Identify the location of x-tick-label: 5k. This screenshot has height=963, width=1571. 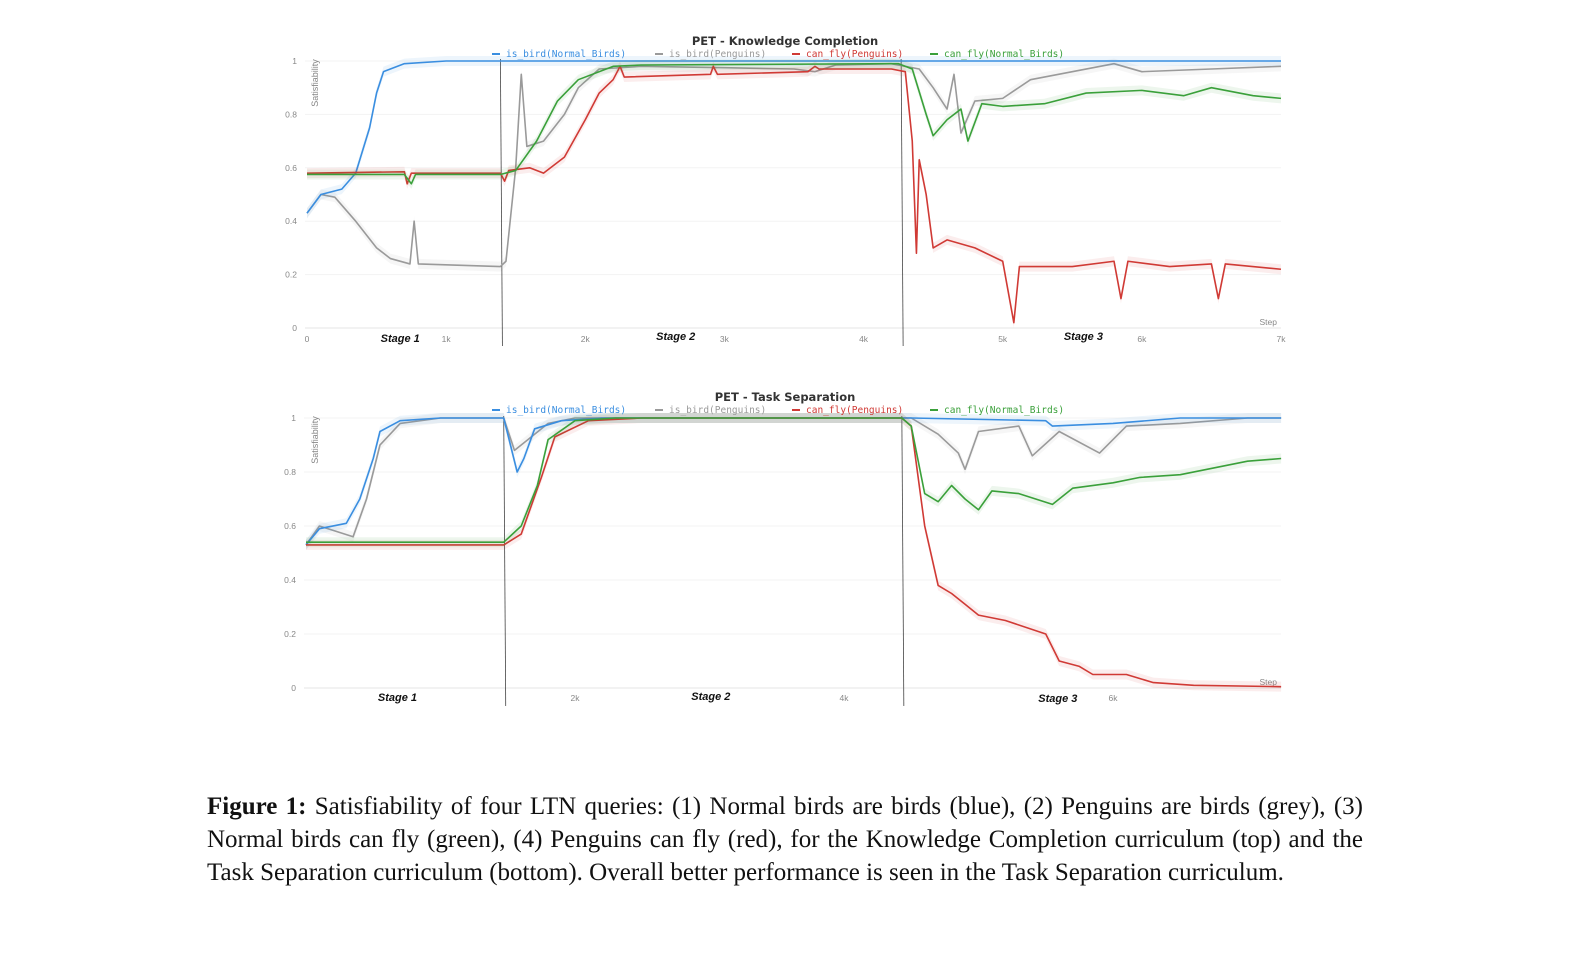
(1003, 339).